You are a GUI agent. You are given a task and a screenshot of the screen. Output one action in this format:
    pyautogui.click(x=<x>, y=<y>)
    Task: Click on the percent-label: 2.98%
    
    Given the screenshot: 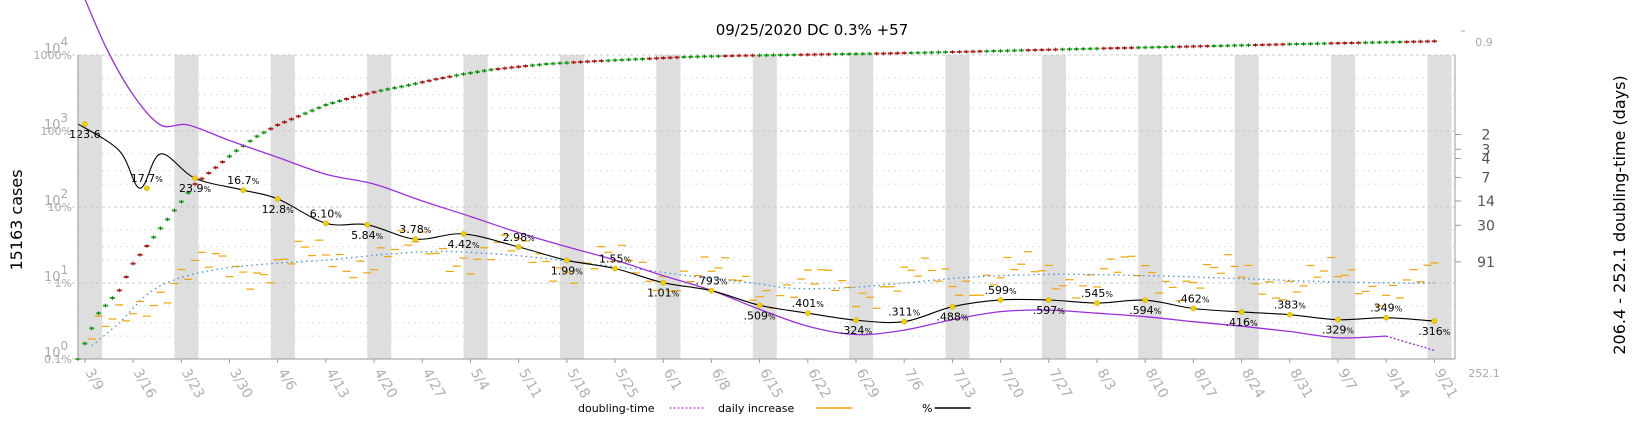 What is the action you would take?
    pyautogui.click(x=519, y=237)
    